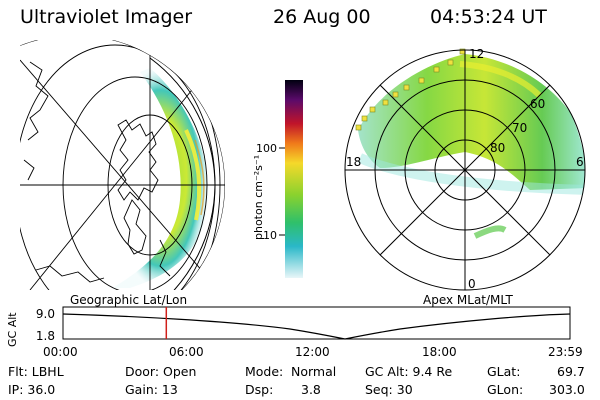 This screenshot has width=600, height=400. Describe the element at coordinates (258, 197) in the screenshot. I see `colorbar-unit-label: photon cm⁻²s⁻¹` at that location.